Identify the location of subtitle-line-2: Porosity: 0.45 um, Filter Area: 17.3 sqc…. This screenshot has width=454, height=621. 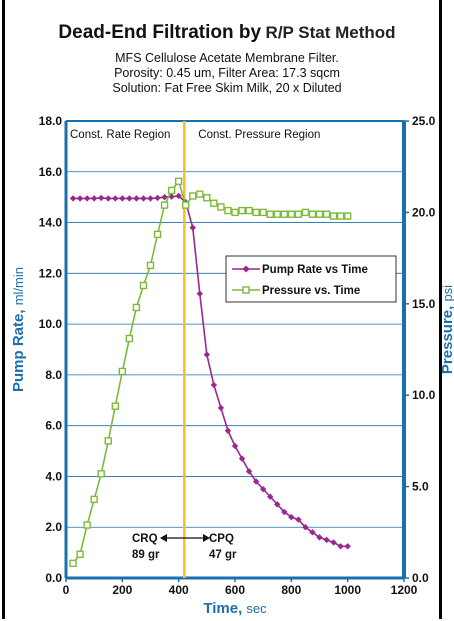
(227, 73).